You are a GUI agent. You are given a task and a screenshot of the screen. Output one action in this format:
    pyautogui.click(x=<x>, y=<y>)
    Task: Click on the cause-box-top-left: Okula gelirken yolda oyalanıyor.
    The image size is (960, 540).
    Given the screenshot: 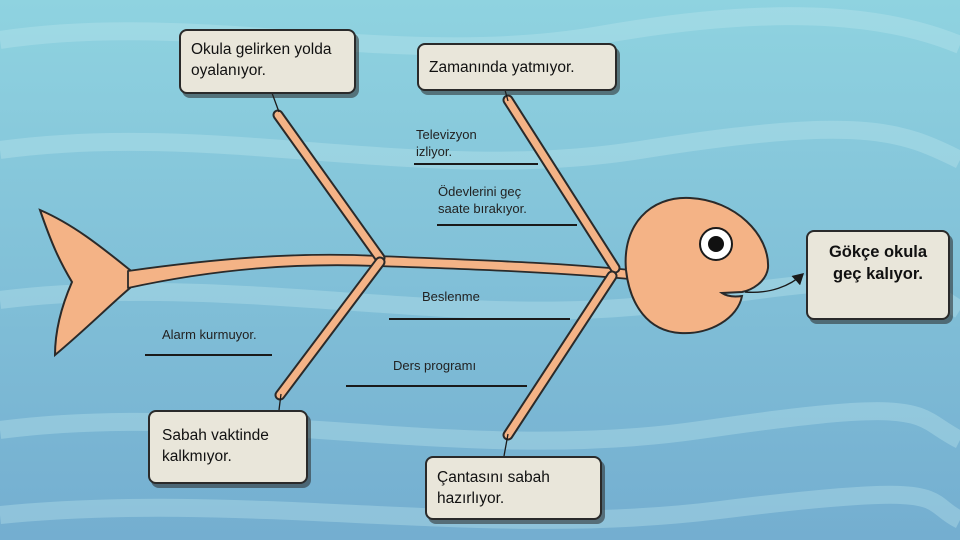 What is the action you would take?
    pyautogui.click(x=267, y=61)
    